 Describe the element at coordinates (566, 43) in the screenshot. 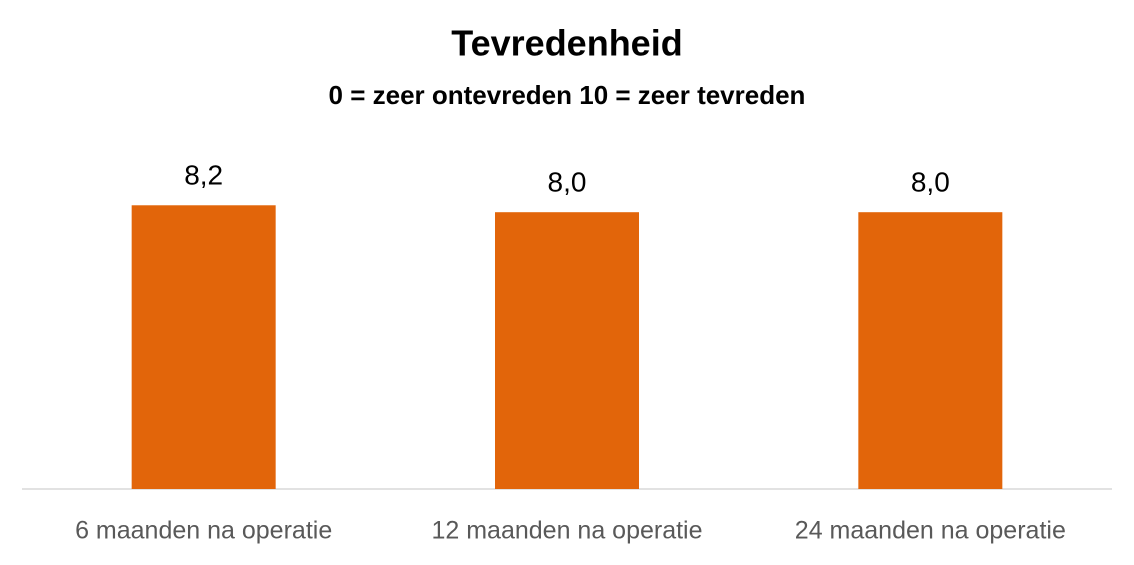

I see `chart-title: Tevredenheid` at that location.